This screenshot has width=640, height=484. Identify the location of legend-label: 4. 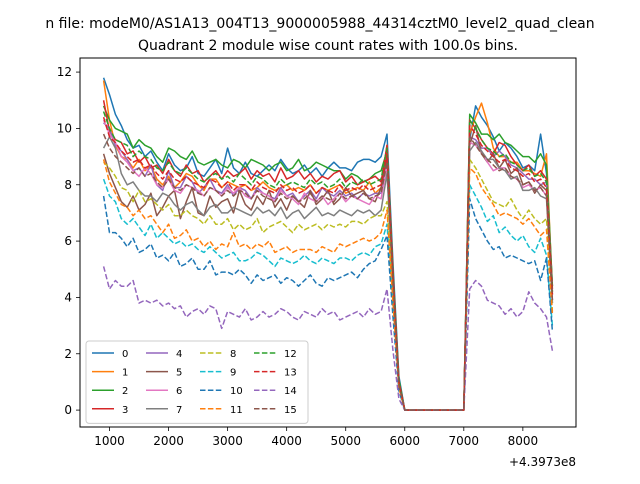
(179, 354).